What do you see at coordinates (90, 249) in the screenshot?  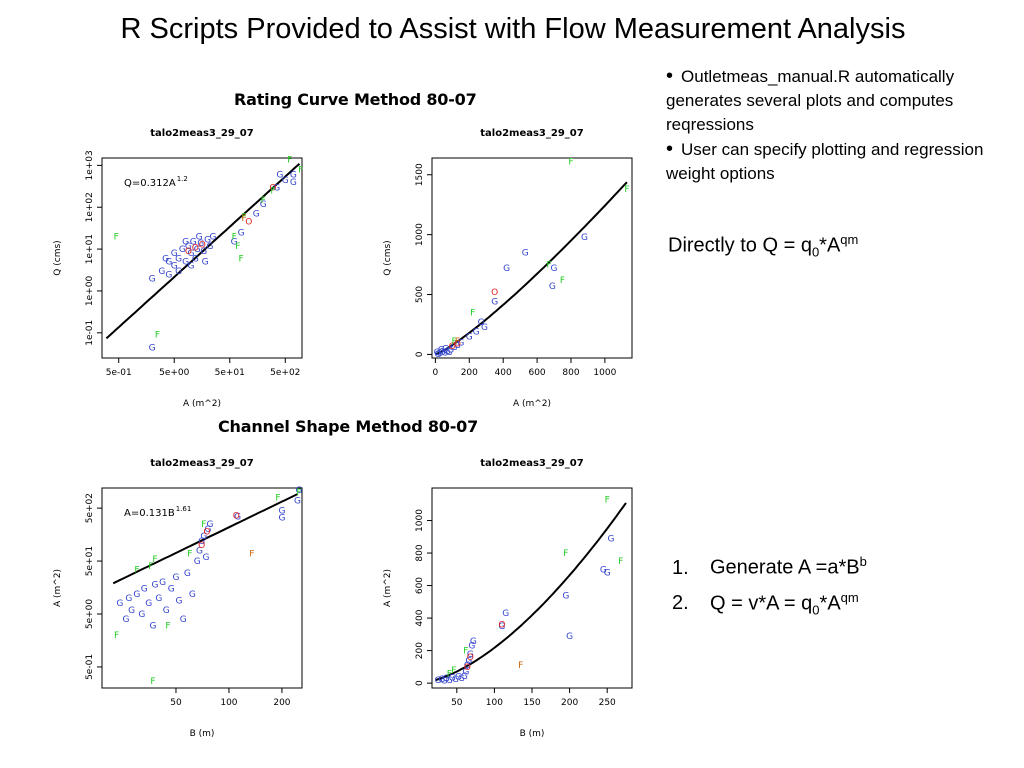 I see `y-tick-label: 1e+01` at bounding box center [90, 249].